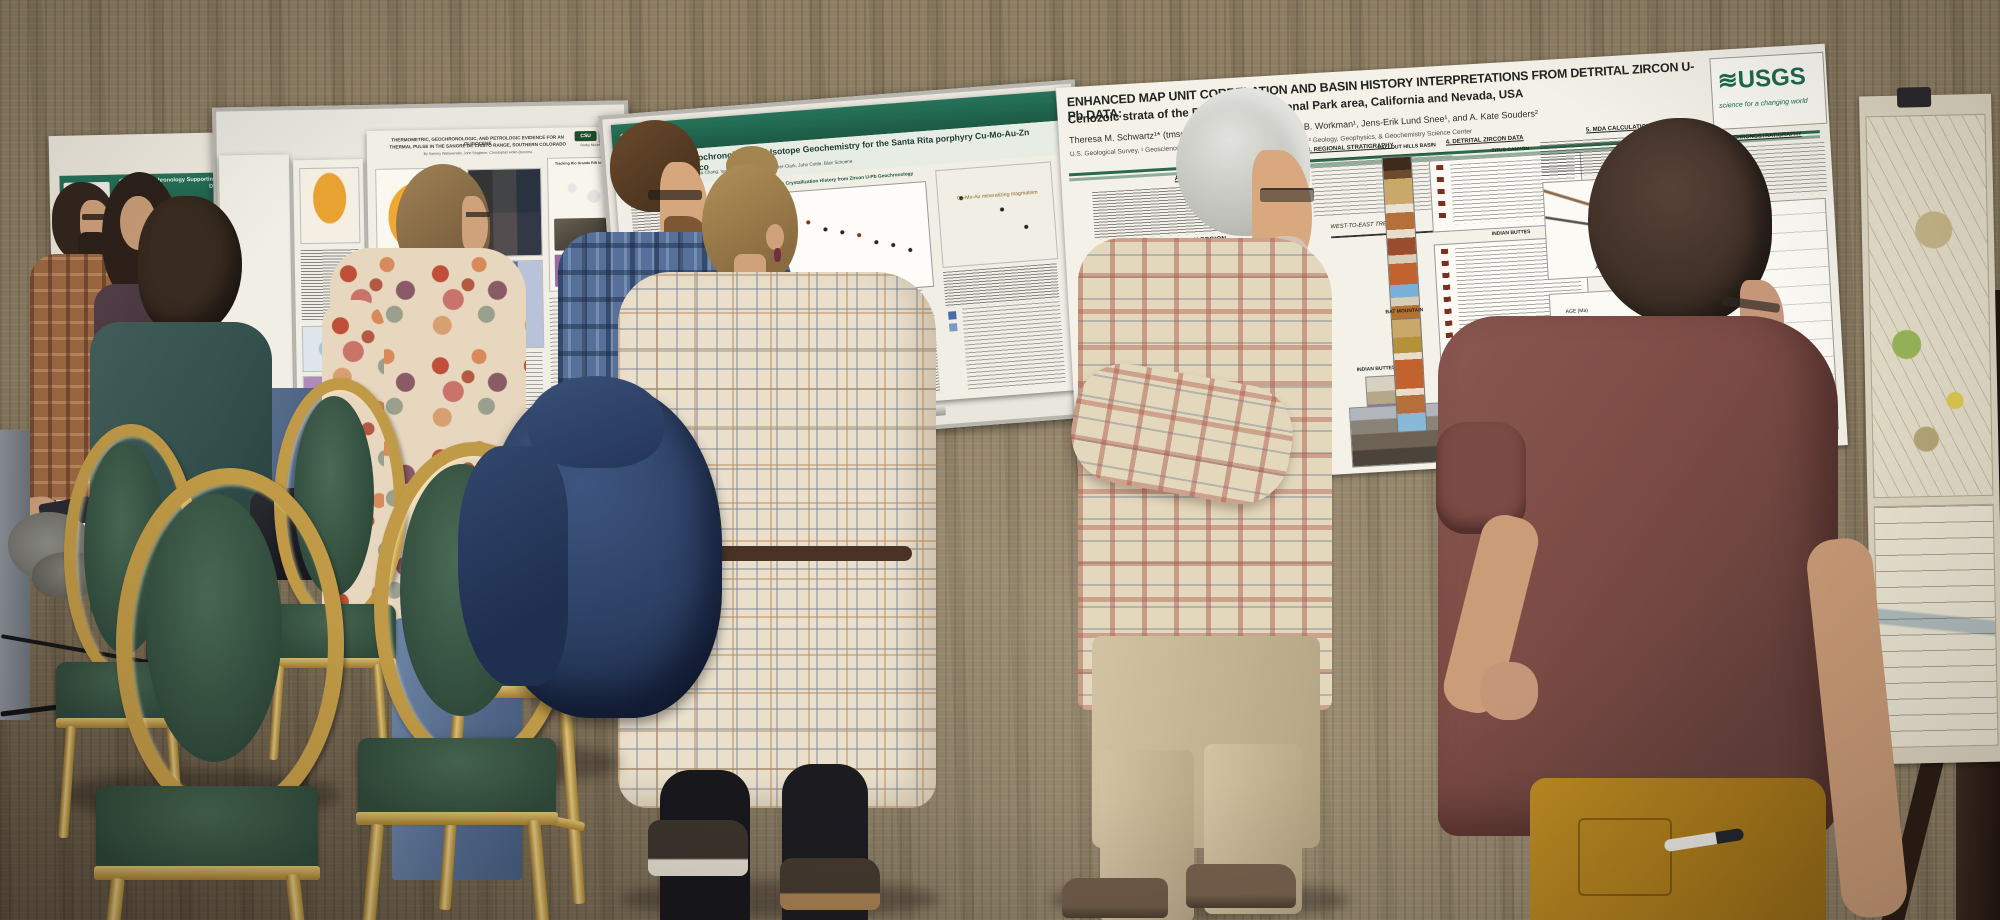 The image size is (2000, 920). Describe the element at coordinates (608, 553) in the screenshot. I see `navy-jacket` at that location.